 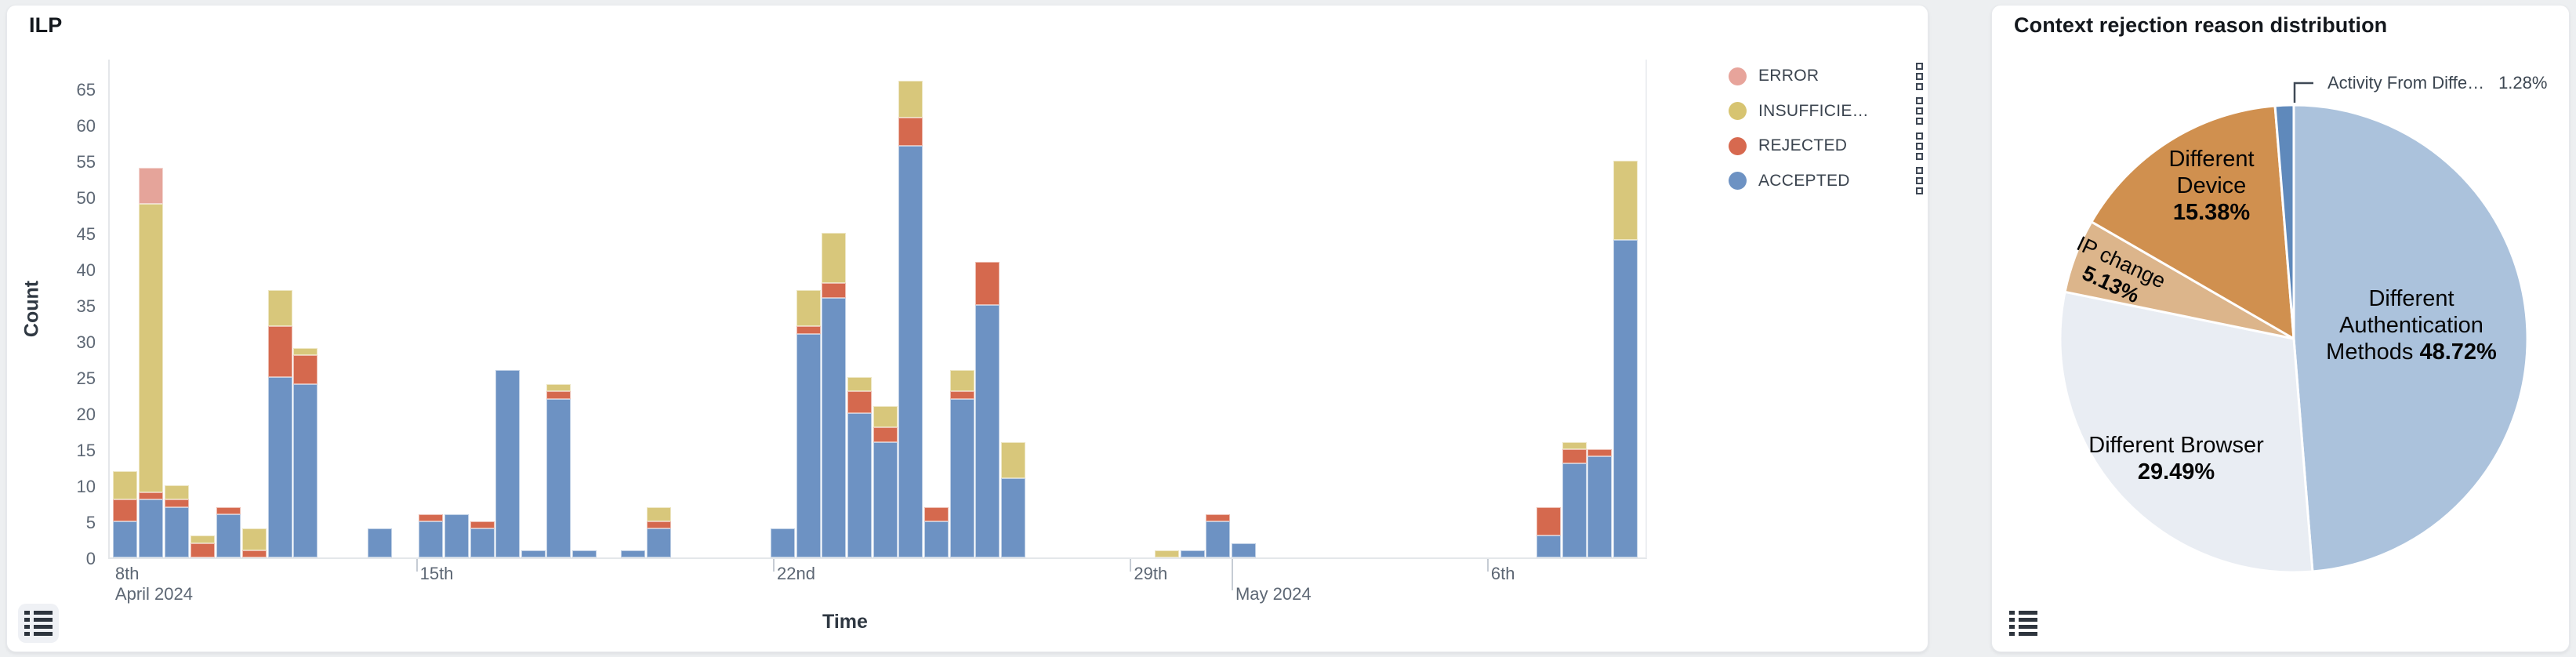 I want to click on legend-item-accepted: ACCEPTED, so click(x=1827, y=181).